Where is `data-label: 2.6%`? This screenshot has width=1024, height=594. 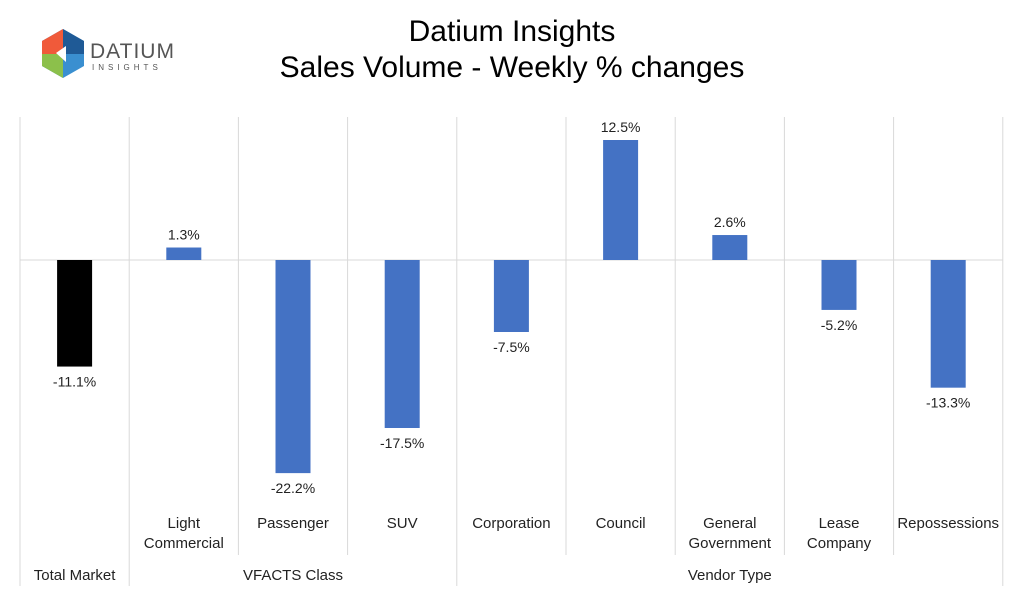 data-label: 2.6% is located at coordinates (730, 222).